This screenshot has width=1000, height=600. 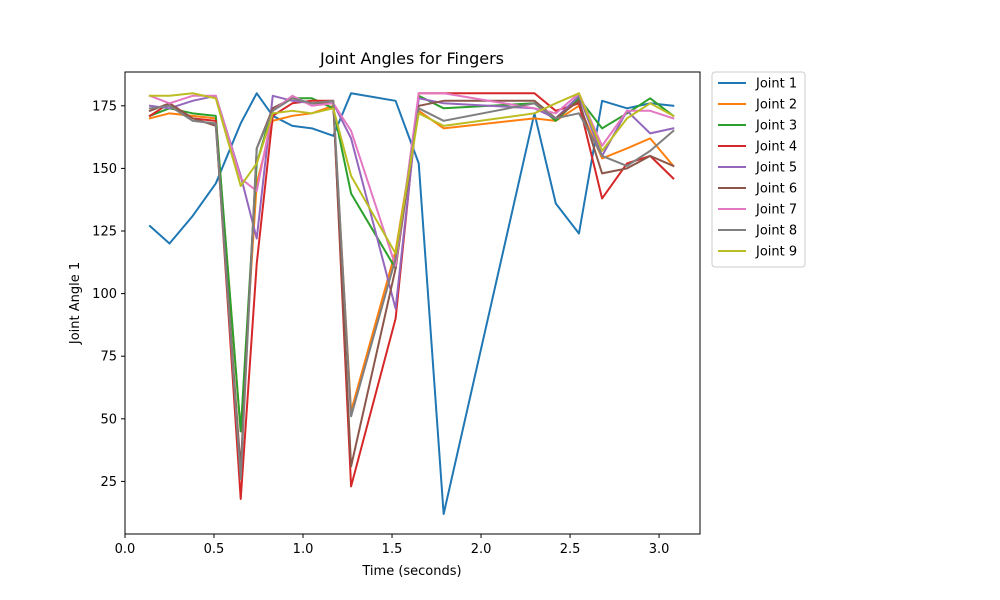 I want to click on y-tick-label: 100, so click(x=104, y=294).